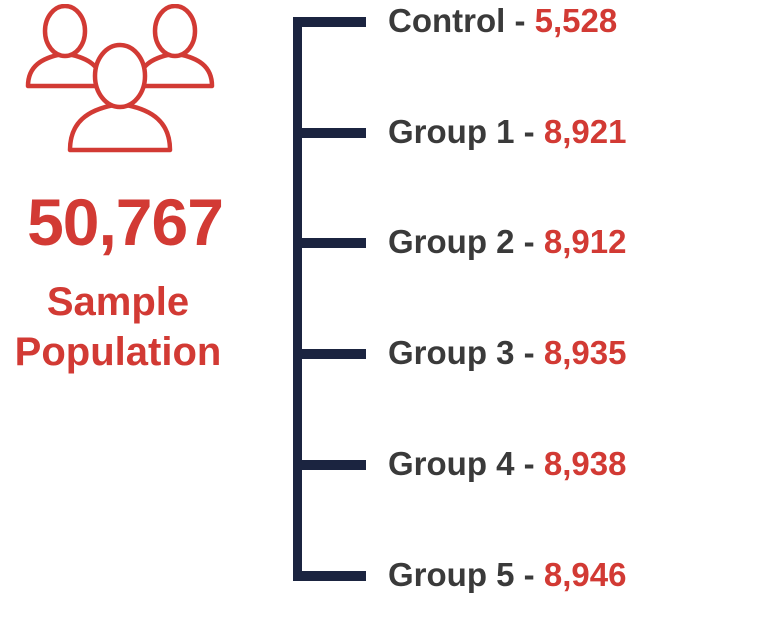  I want to click on group-row: Group 4 - 8,938, so click(507, 464).